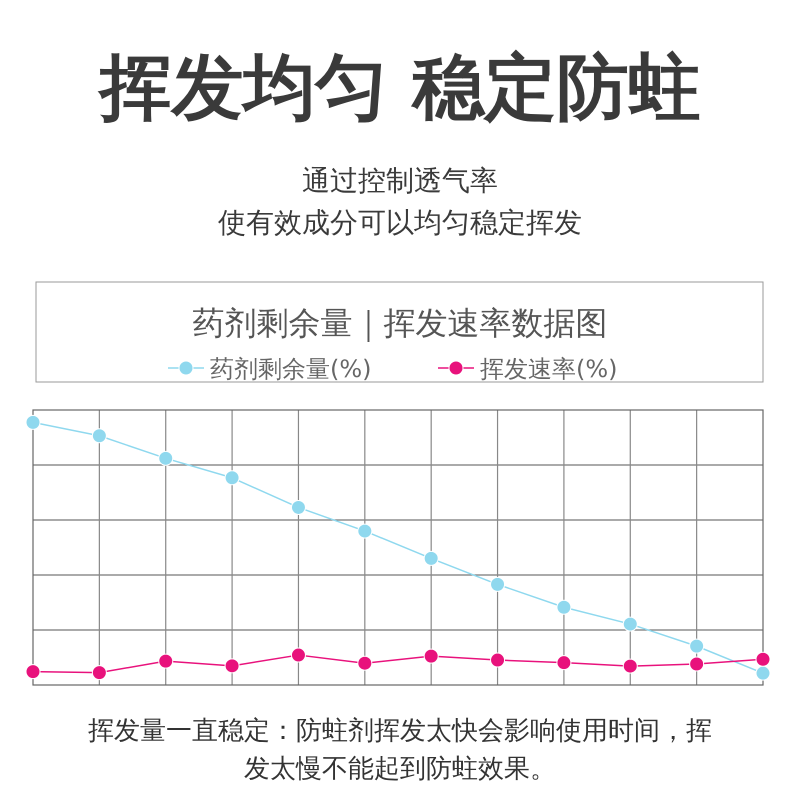 The height and width of the screenshot is (800, 800). What do you see at coordinates (549, 369) in the screenshot?
I see `legend-label: 挥发速率(%)` at bounding box center [549, 369].